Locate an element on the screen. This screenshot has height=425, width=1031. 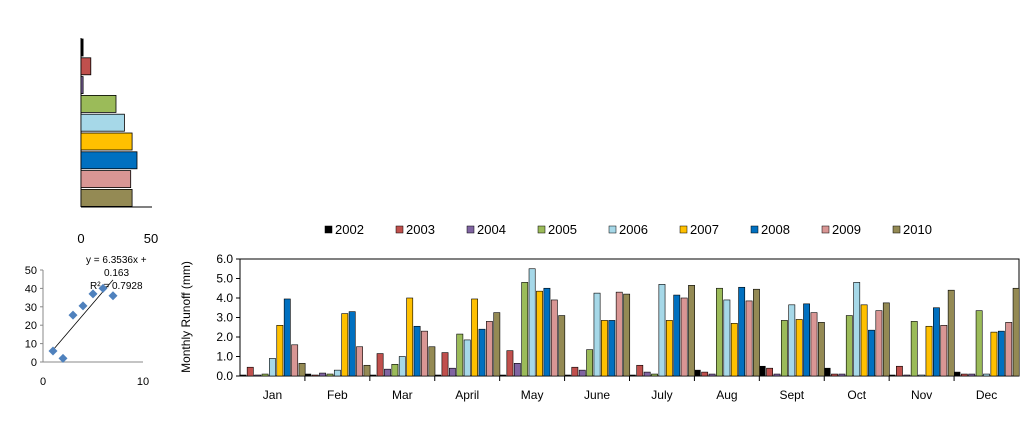
legend-label: 2008 is located at coordinates (775, 229).